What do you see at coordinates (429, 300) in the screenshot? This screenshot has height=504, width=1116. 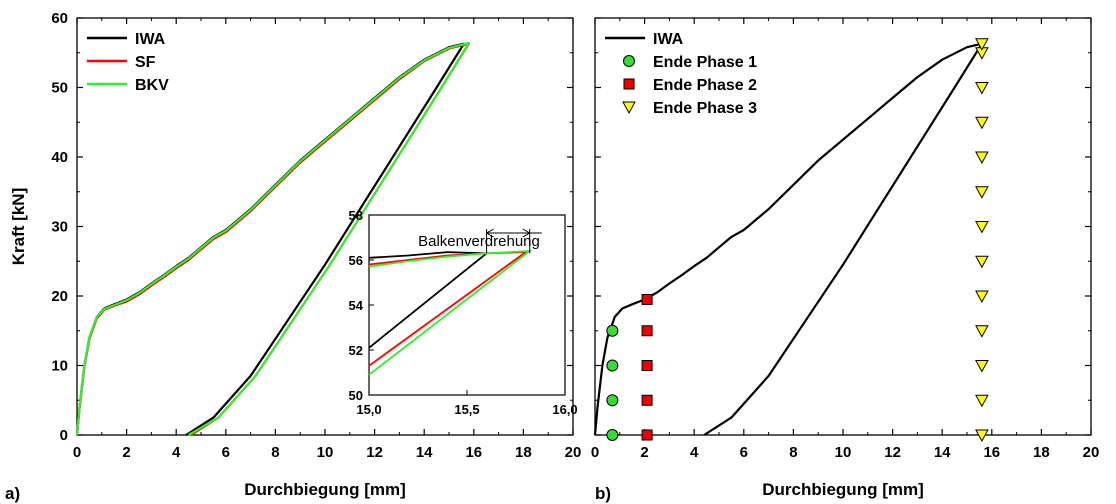 I see `inset-series-iwa` at bounding box center [429, 300].